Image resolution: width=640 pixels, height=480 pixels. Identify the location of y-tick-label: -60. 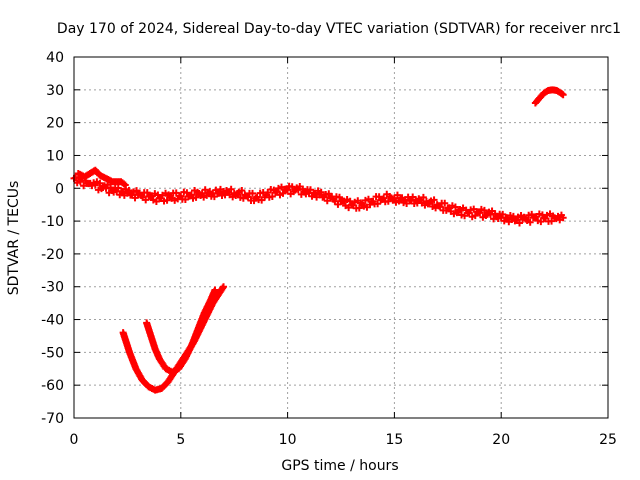
(52, 386).